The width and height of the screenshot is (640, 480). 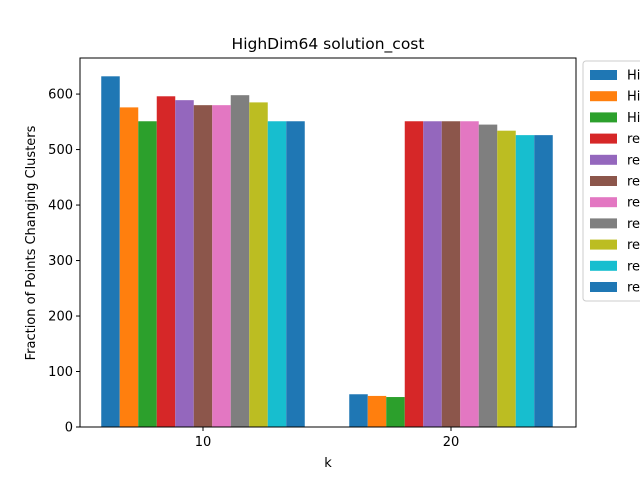 I want to click on x-axis-label: k, so click(x=328, y=463).